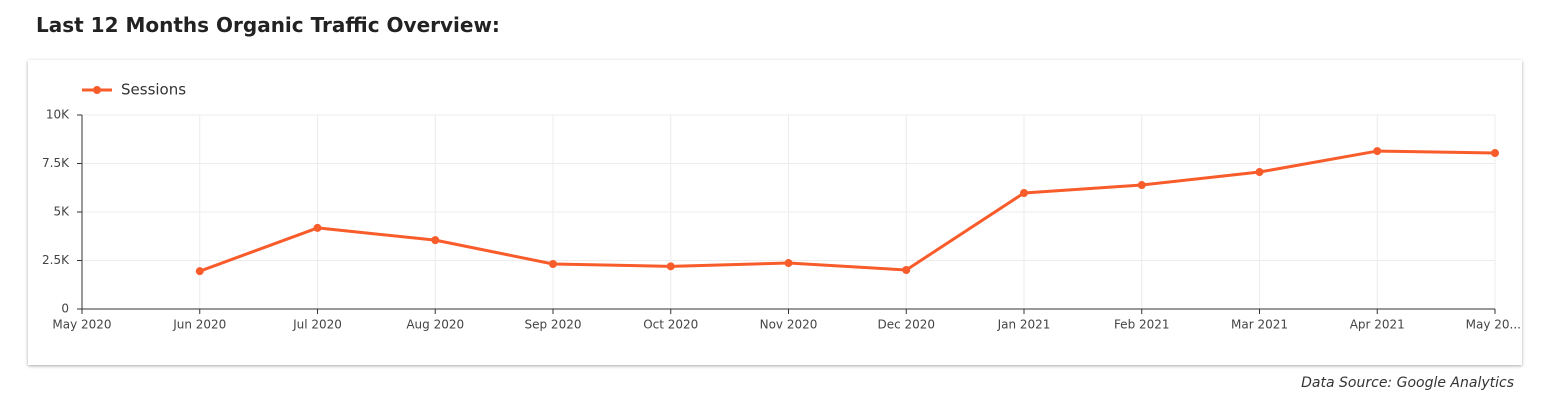 The width and height of the screenshot is (1546, 408). Describe the element at coordinates (1024, 325) in the screenshot. I see `x-tick-label: Jan 2021` at that location.